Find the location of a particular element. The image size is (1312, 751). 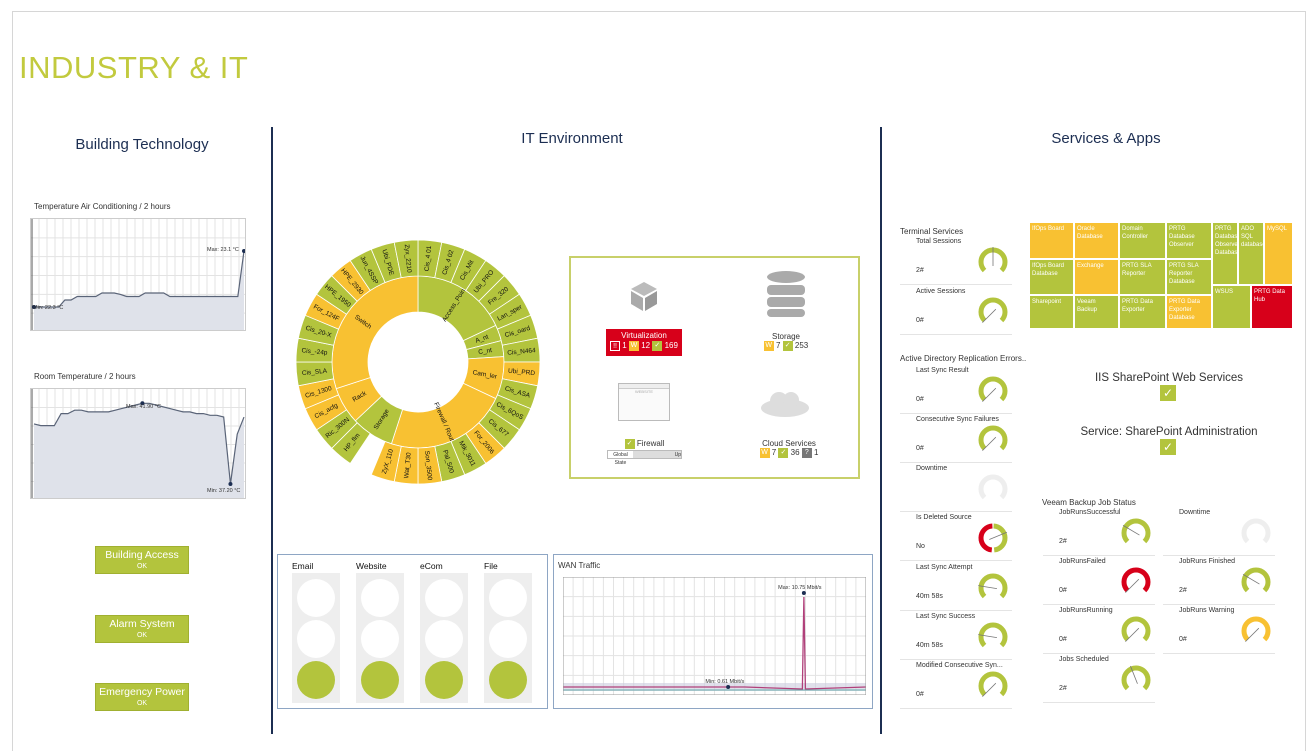

sensor-value: 2# is located at coordinates (1063, 688).